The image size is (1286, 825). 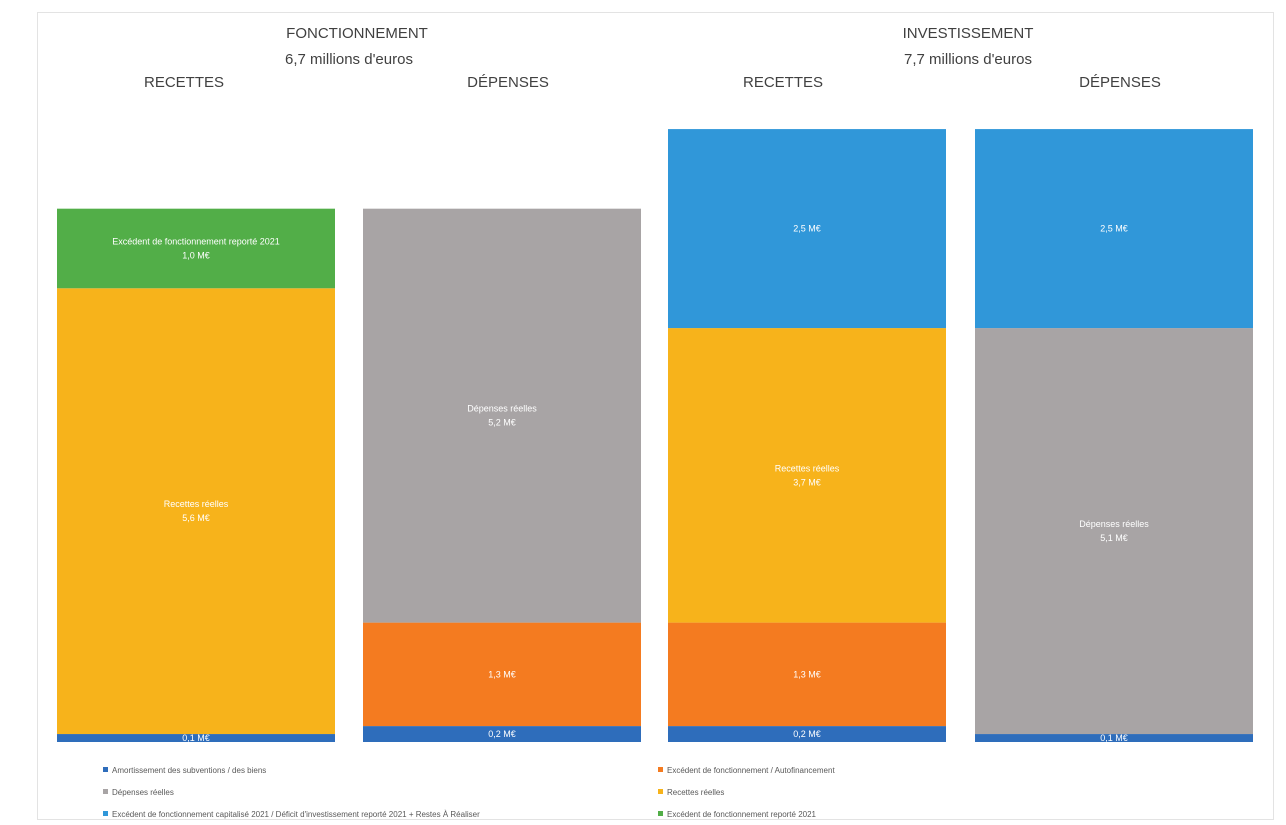 What do you see at coordinates (968, 33) in the screenshot?
I see `section-title-1: INVESTISSEMENT` at bounding box center [968, 33].